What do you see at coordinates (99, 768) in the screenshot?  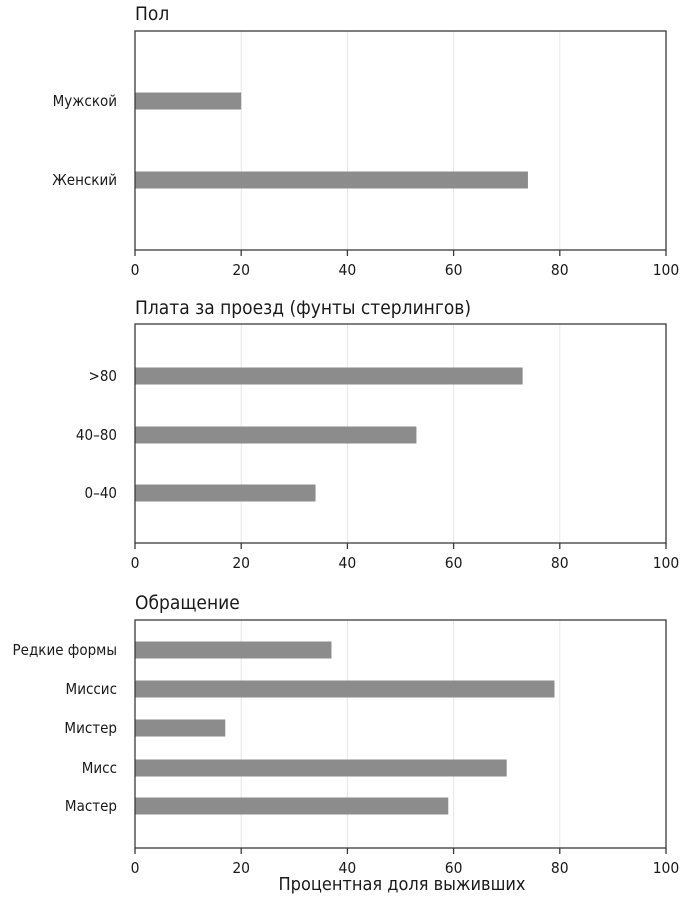 I see `category-label: Мисс` at bounding box center [99, 768].